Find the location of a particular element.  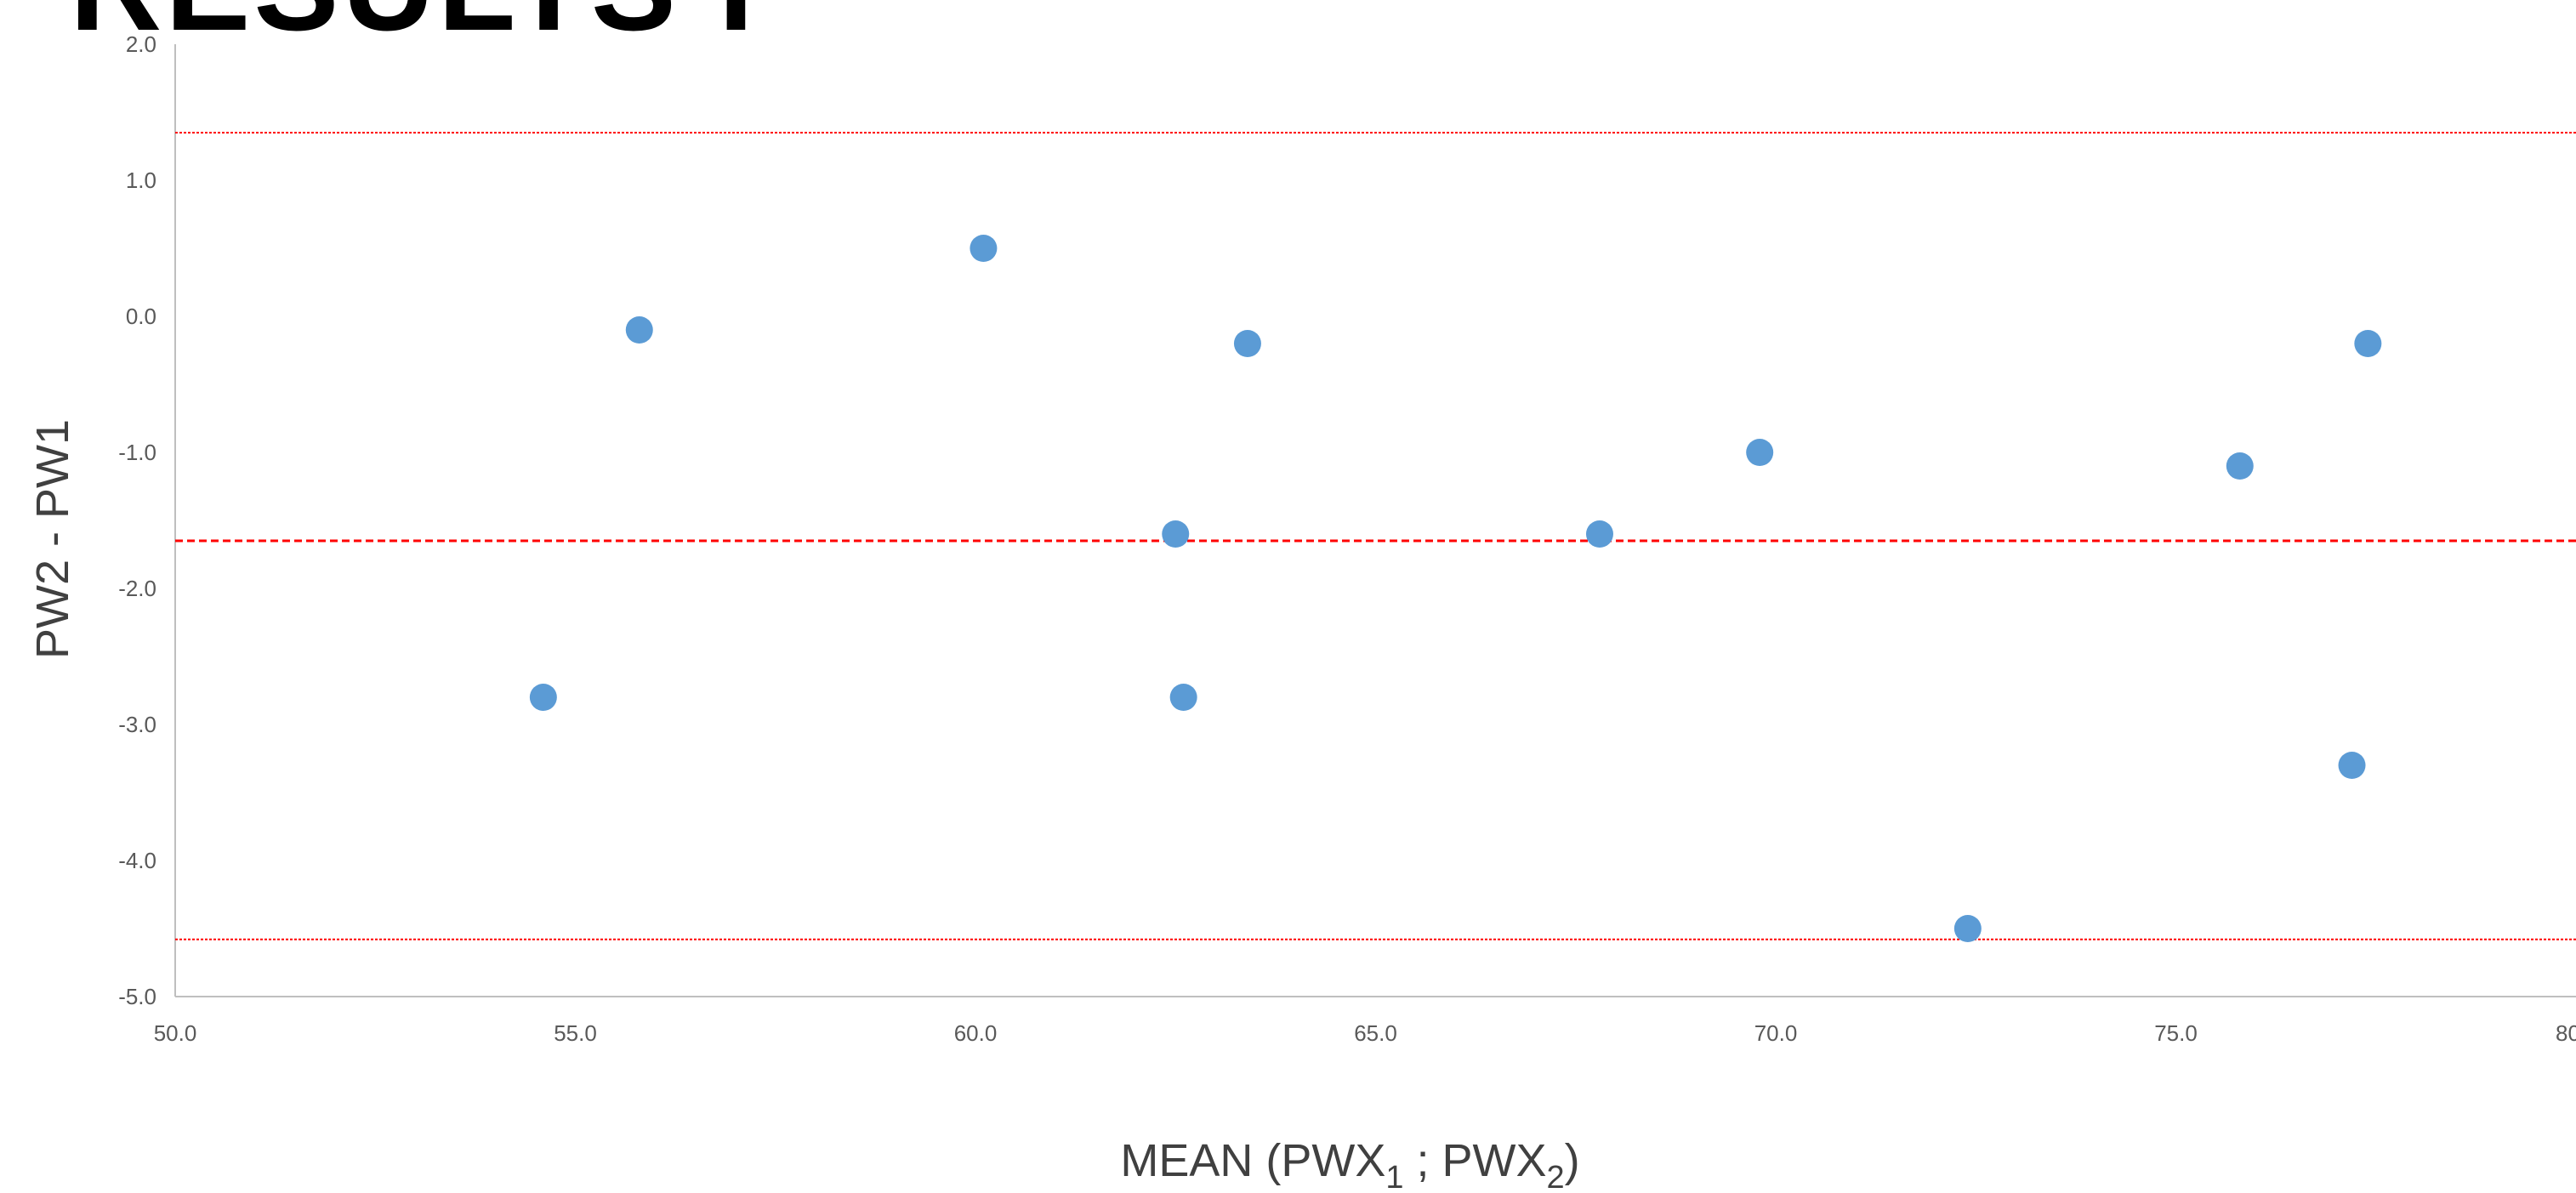

page-title: RESULTS I is located at coordinates (413, 24).